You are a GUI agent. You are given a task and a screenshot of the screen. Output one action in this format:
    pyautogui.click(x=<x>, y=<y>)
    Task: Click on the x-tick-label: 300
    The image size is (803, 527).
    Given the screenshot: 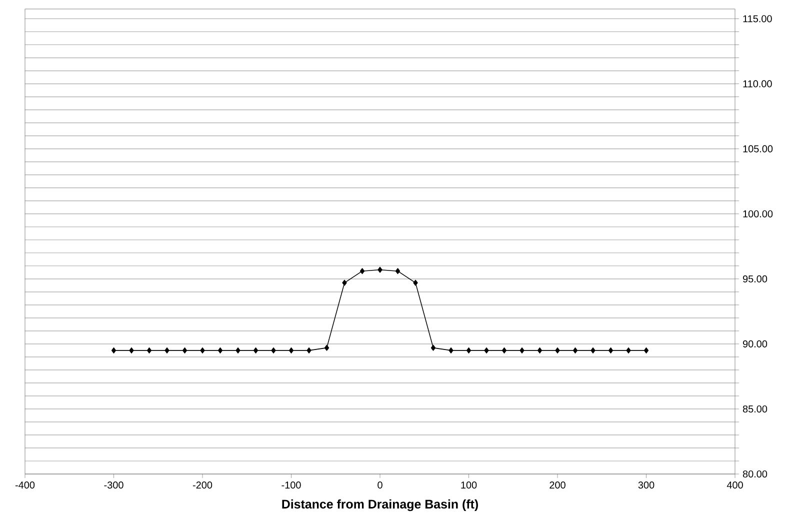 What is the action you would take?
    pyautogui.click(x=646, y=485)
    